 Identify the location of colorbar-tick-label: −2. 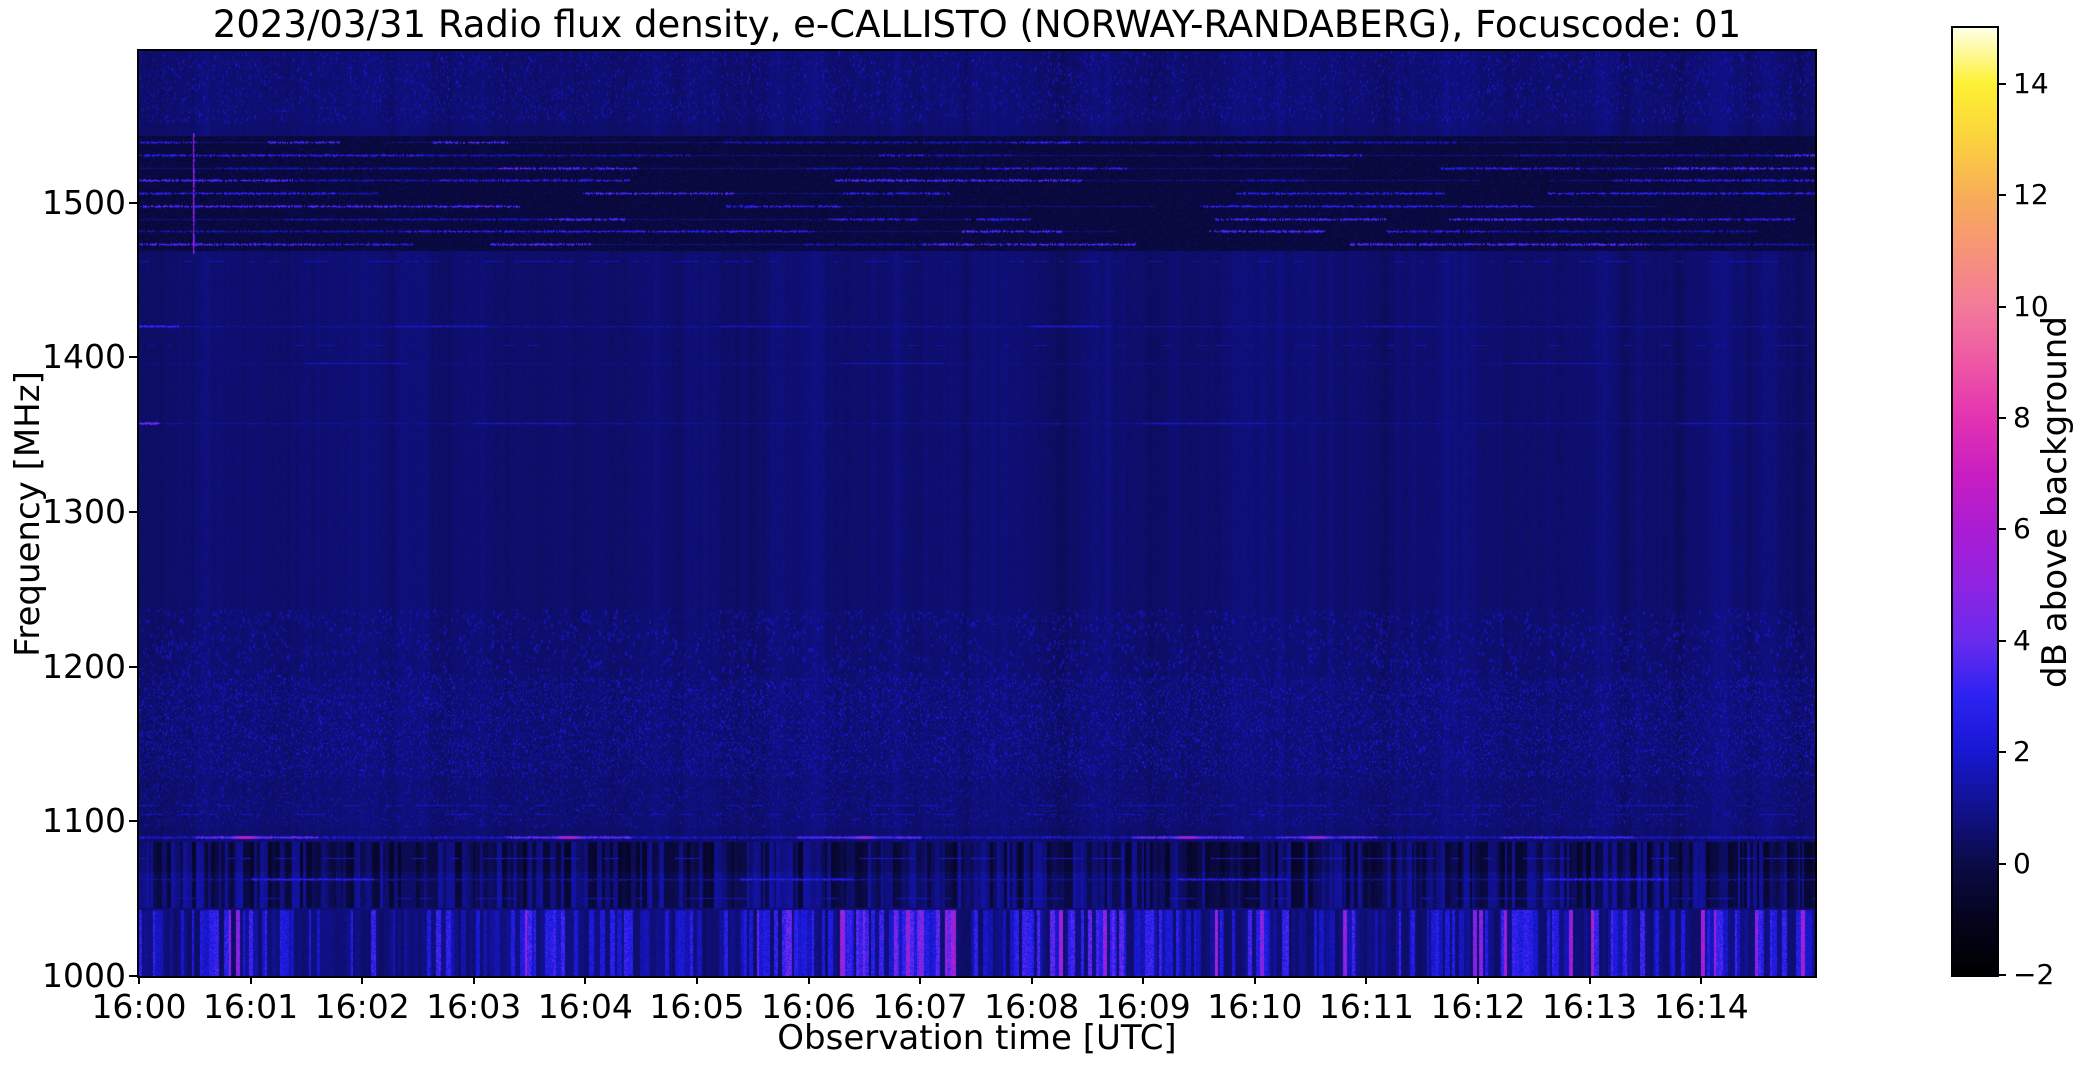
(2034, 974).